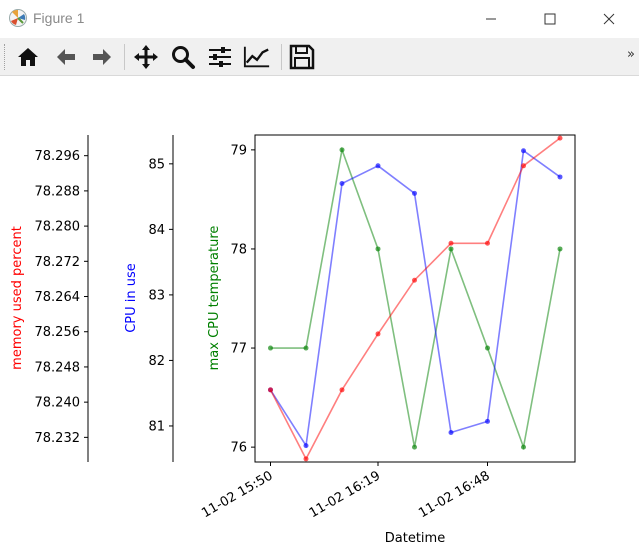 Image resolution: width=639 pixels, height=556 pixels. I want to click on x-tick-label: 11-02 16:48, so click(454, 494).